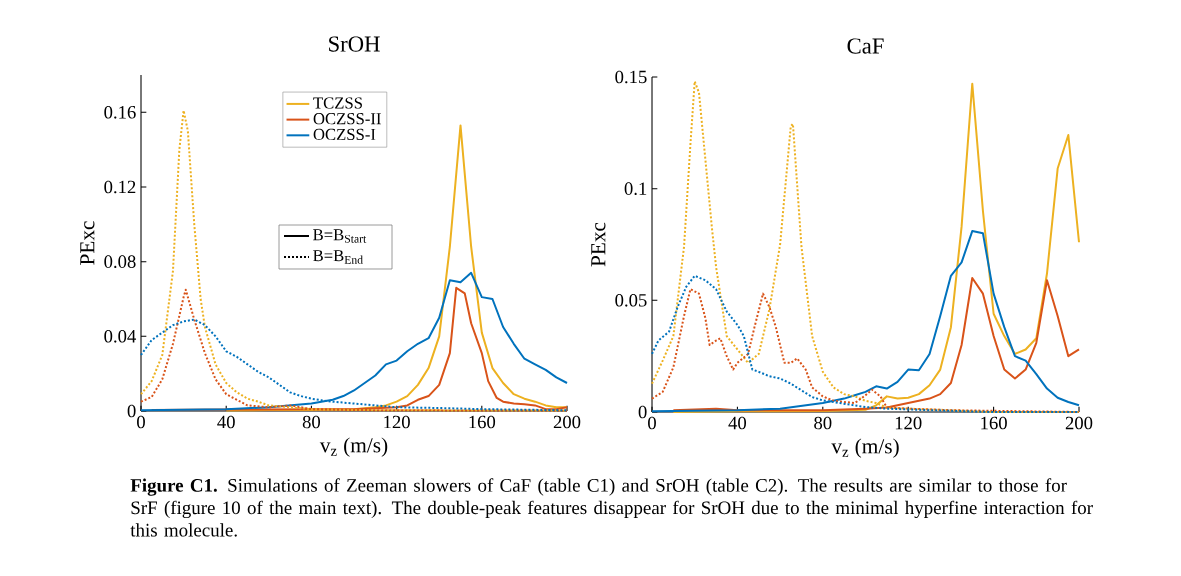 The width and height of the screenshot is (1181, 576). I want to click on legend-label: OCZSS-I, so click(344, 134).